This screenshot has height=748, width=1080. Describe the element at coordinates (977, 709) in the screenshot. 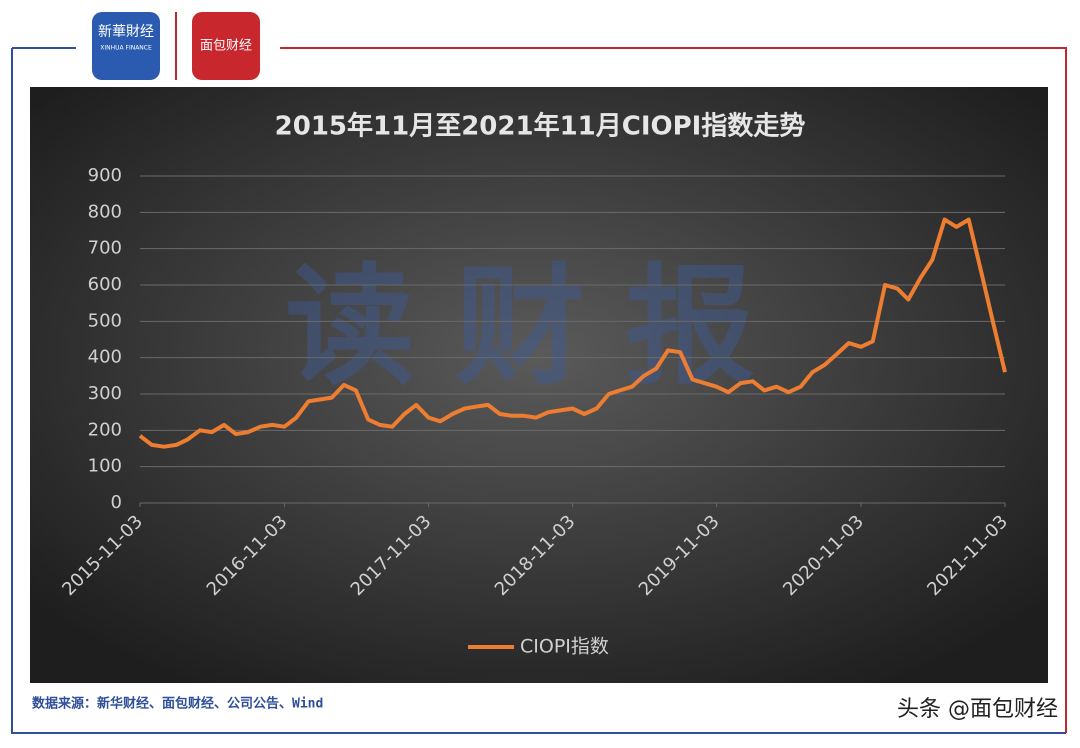

I see `credit: 头条 @面包财经` at that location.